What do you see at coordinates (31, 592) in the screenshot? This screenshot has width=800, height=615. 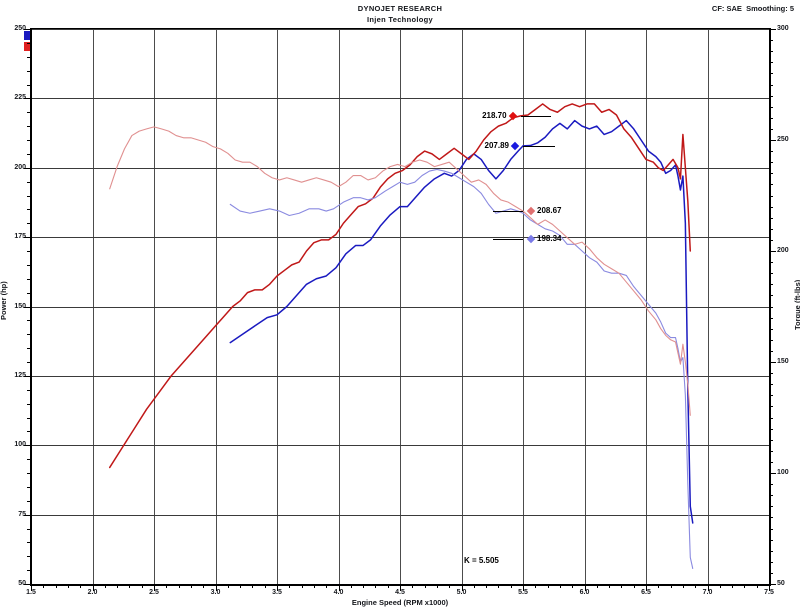 I see `x-tick-label: 1.5` at bounding box center [31, 592].